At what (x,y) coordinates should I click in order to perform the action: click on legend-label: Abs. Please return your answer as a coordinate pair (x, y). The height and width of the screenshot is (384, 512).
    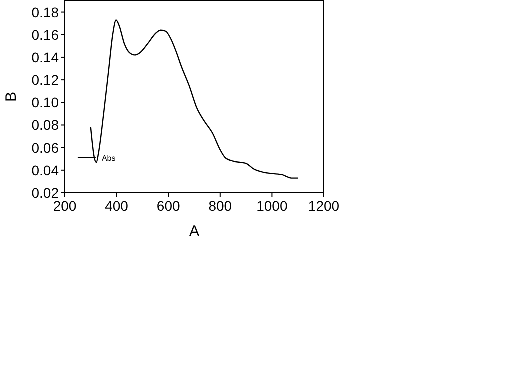
    Looking at the image, I should click on (109, 158).